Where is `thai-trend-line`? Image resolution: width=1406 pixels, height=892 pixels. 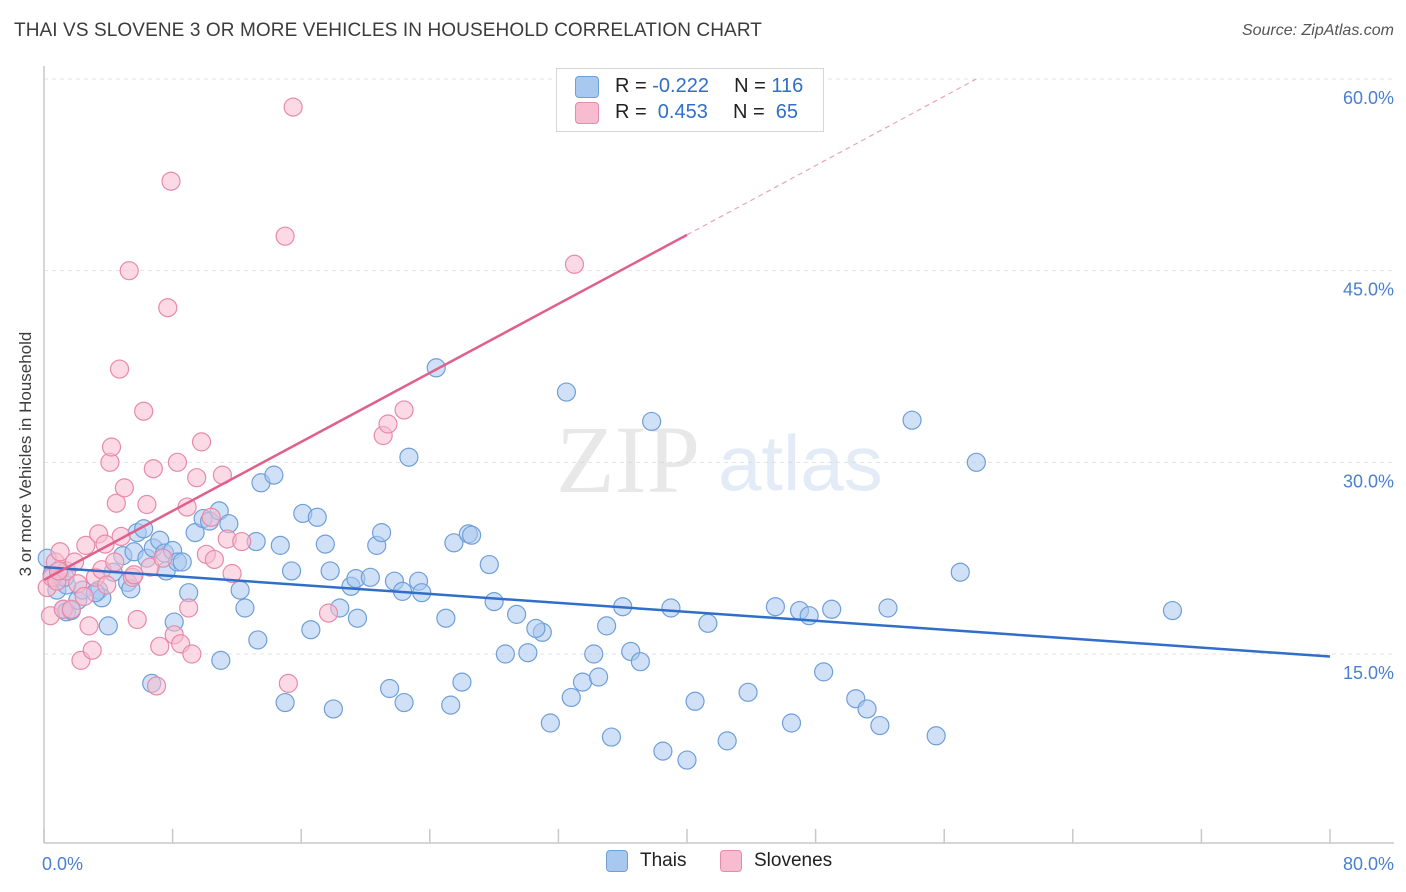 thai-trend-line is located at coordinates (687, 611).